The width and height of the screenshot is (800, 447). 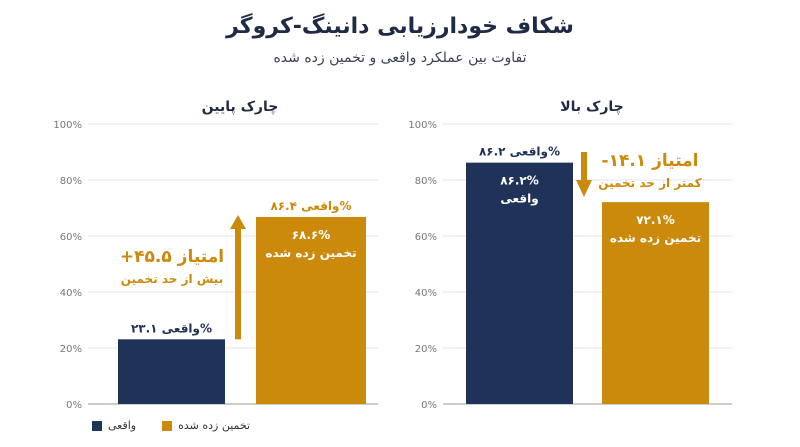 I want to click on legend-item-estimated: تخمین زده شده, so click(x=206, y=425).